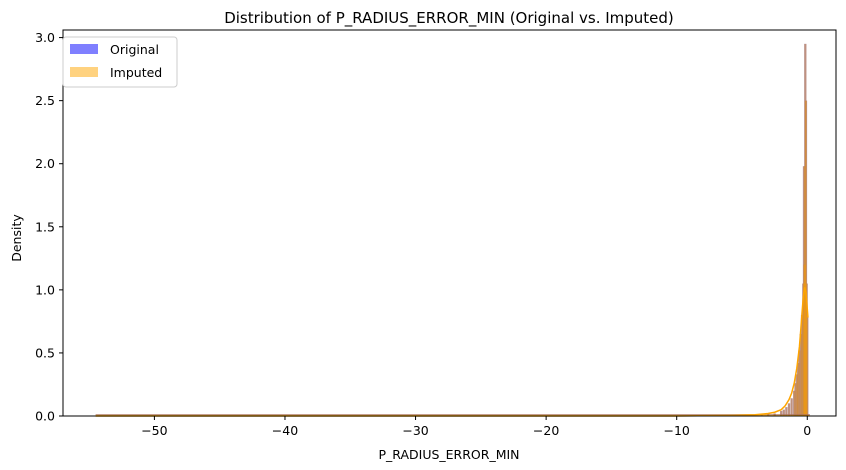 This screenshot has height=470, width=846. I want to click on x-tick-label: −10, so click(677, 430).